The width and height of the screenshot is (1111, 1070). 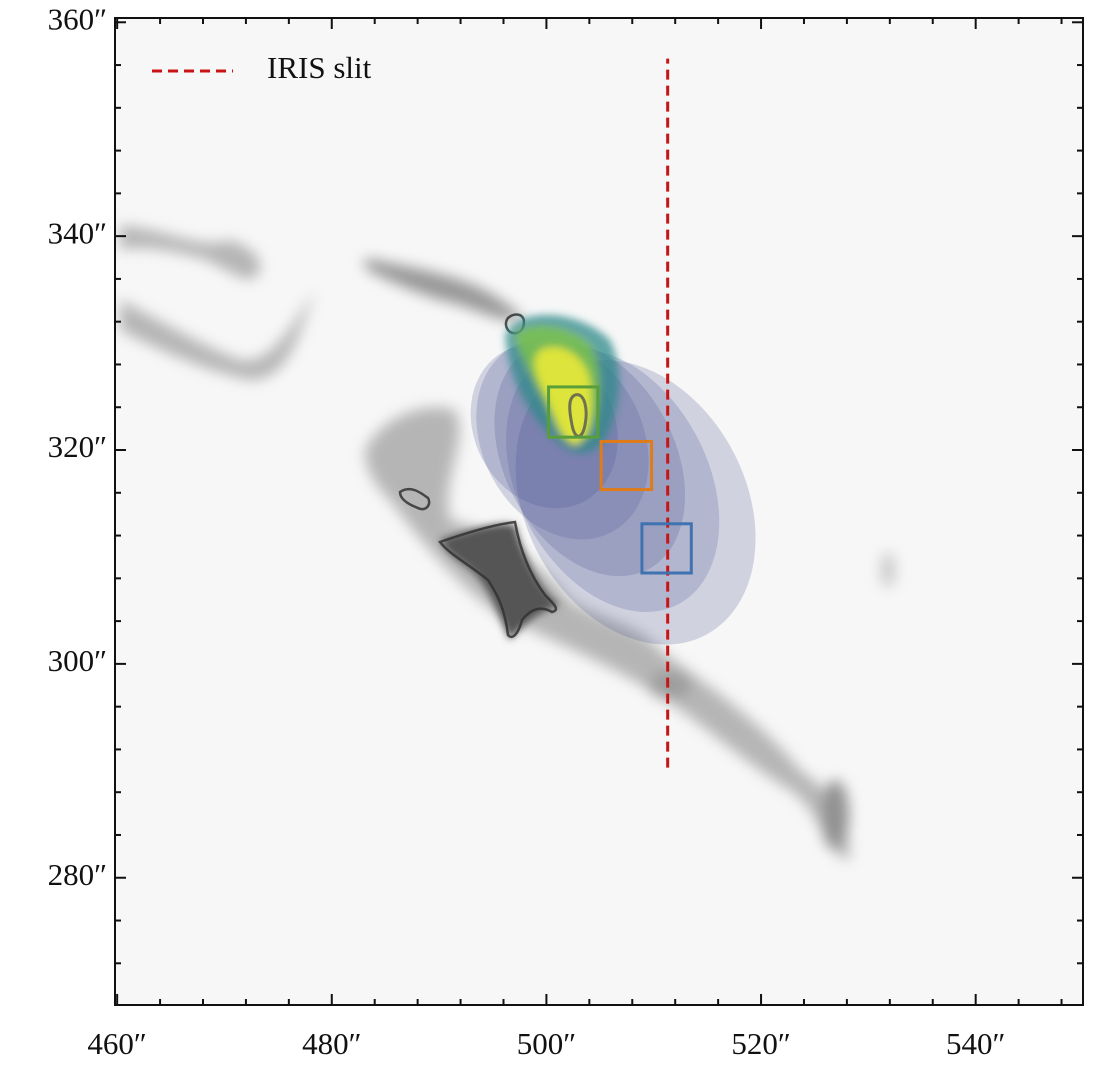 What do you see at coordinates (77, 18) in the screenshot?
I see `y-tick-label: 360″` at bounding box center [77, 18].